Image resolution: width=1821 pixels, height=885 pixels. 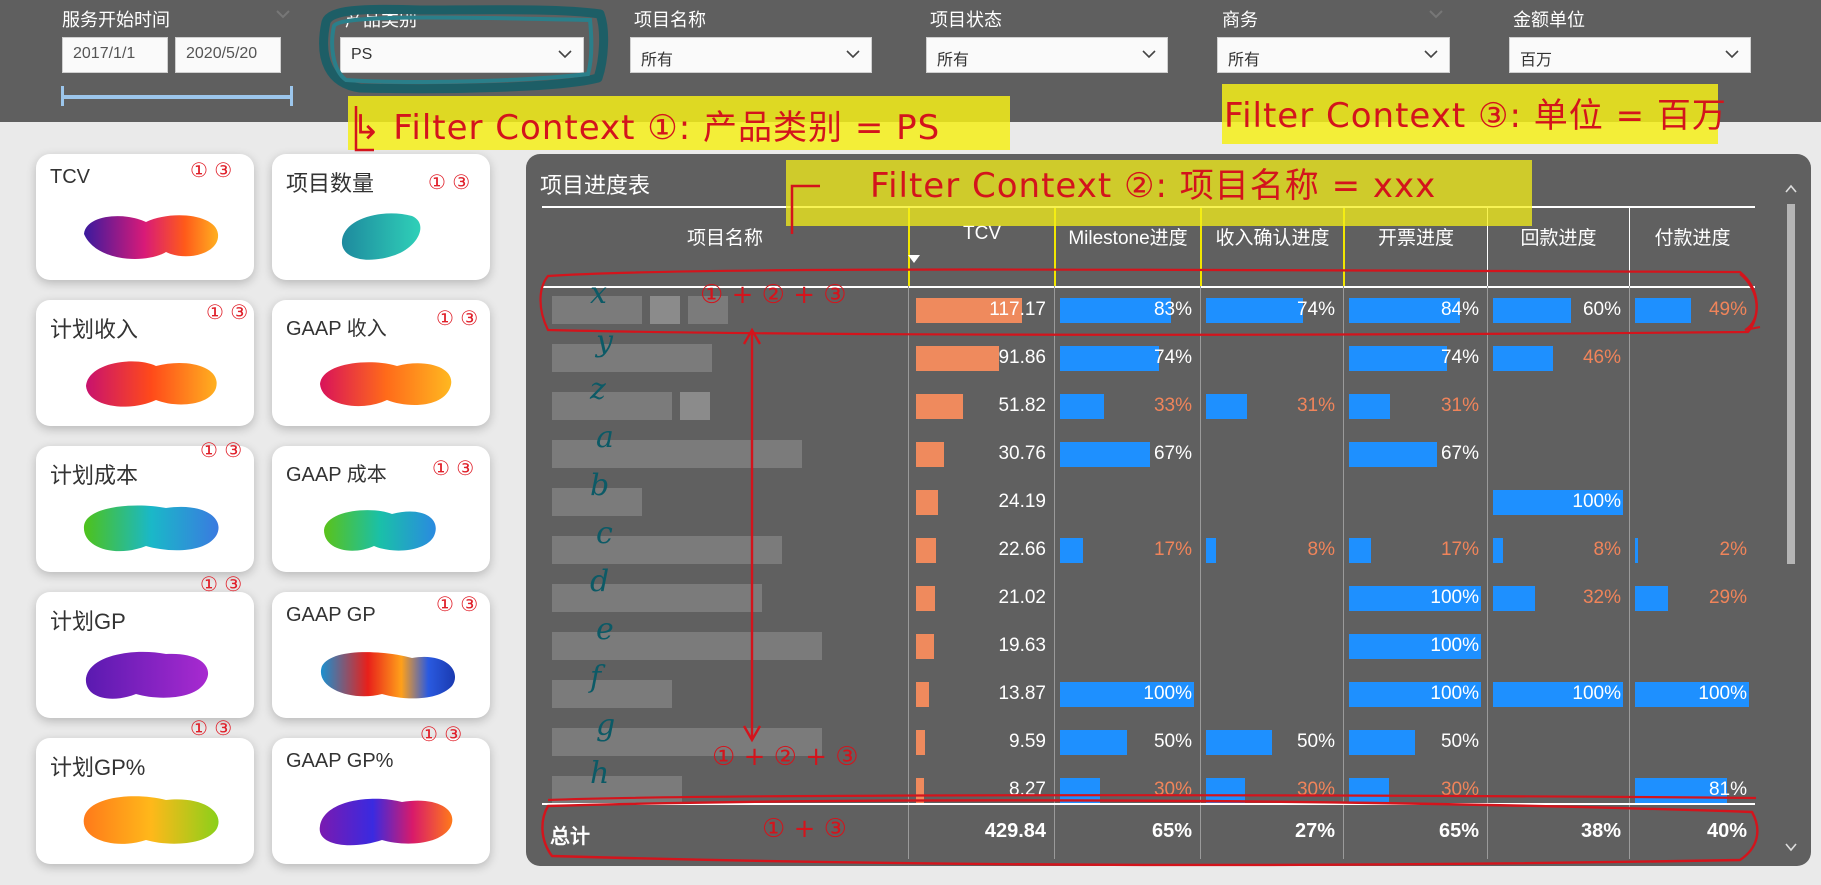 What do you see at coordinates (1127, 550) in the screenshot?
I see `ms-cell: 17%` at bounding box center [1127, 550].